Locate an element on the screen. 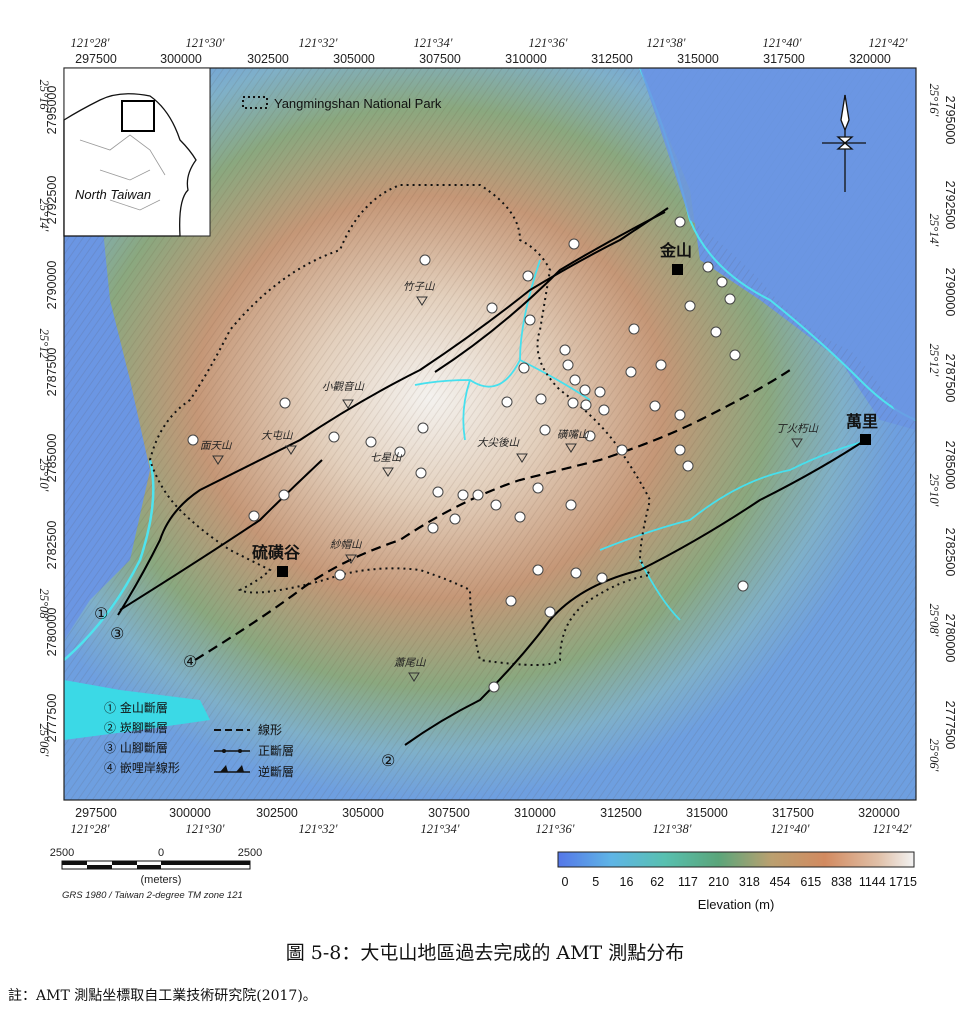  legend-thrust-fault: 逆斷層 is located at coordinates (276, 771).